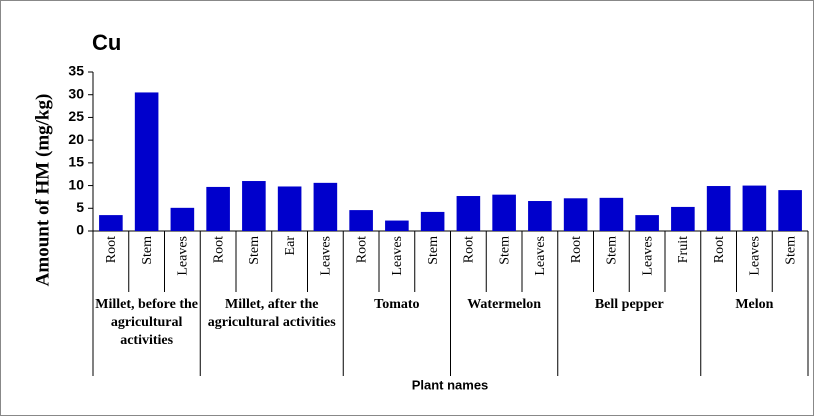 The image size is (814, 416). What do you see at coordinates (80, 207) in the screenshot?
I see `y-tick-label: 5` at bounding box center [80, 207].